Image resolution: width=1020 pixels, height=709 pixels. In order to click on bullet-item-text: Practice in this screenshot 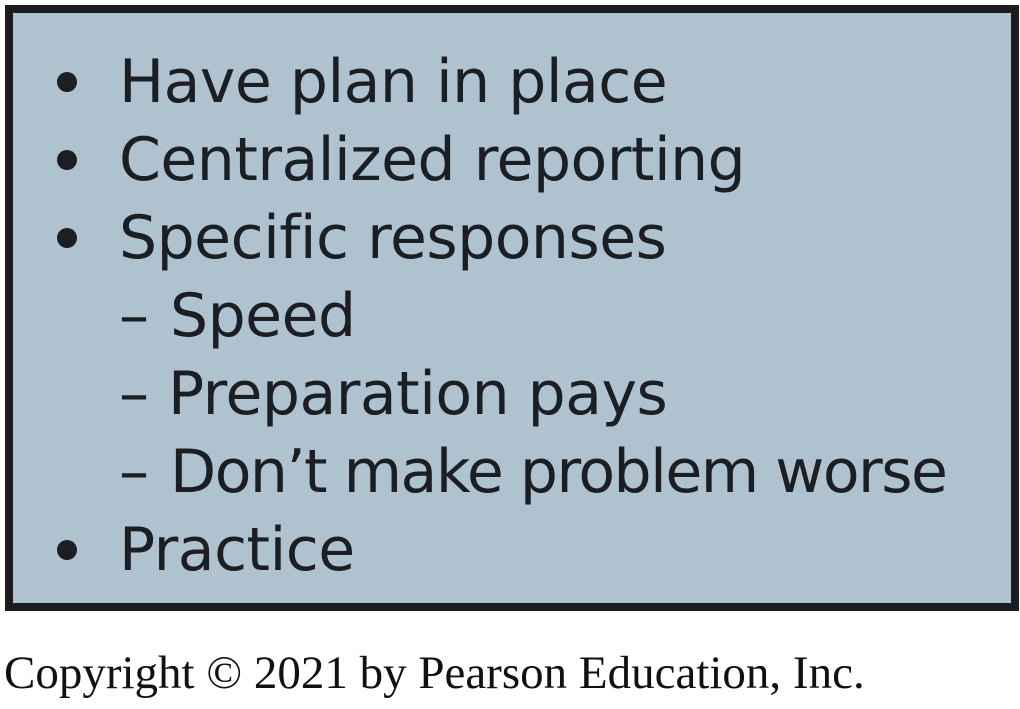, I will do `click(237, 550)`.